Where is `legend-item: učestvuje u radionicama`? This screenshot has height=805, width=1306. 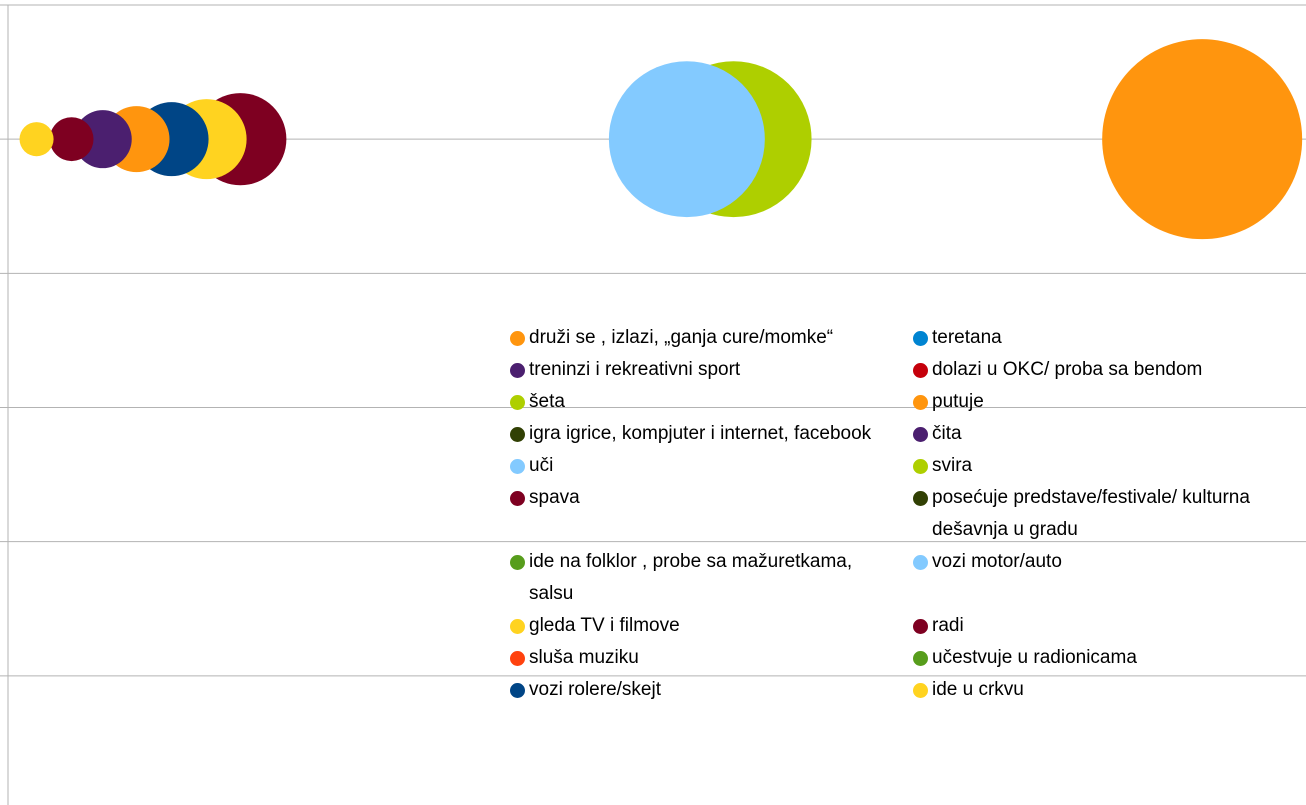
legend-item: učestvuje u radionicama is located at coordinates (1108, 658).